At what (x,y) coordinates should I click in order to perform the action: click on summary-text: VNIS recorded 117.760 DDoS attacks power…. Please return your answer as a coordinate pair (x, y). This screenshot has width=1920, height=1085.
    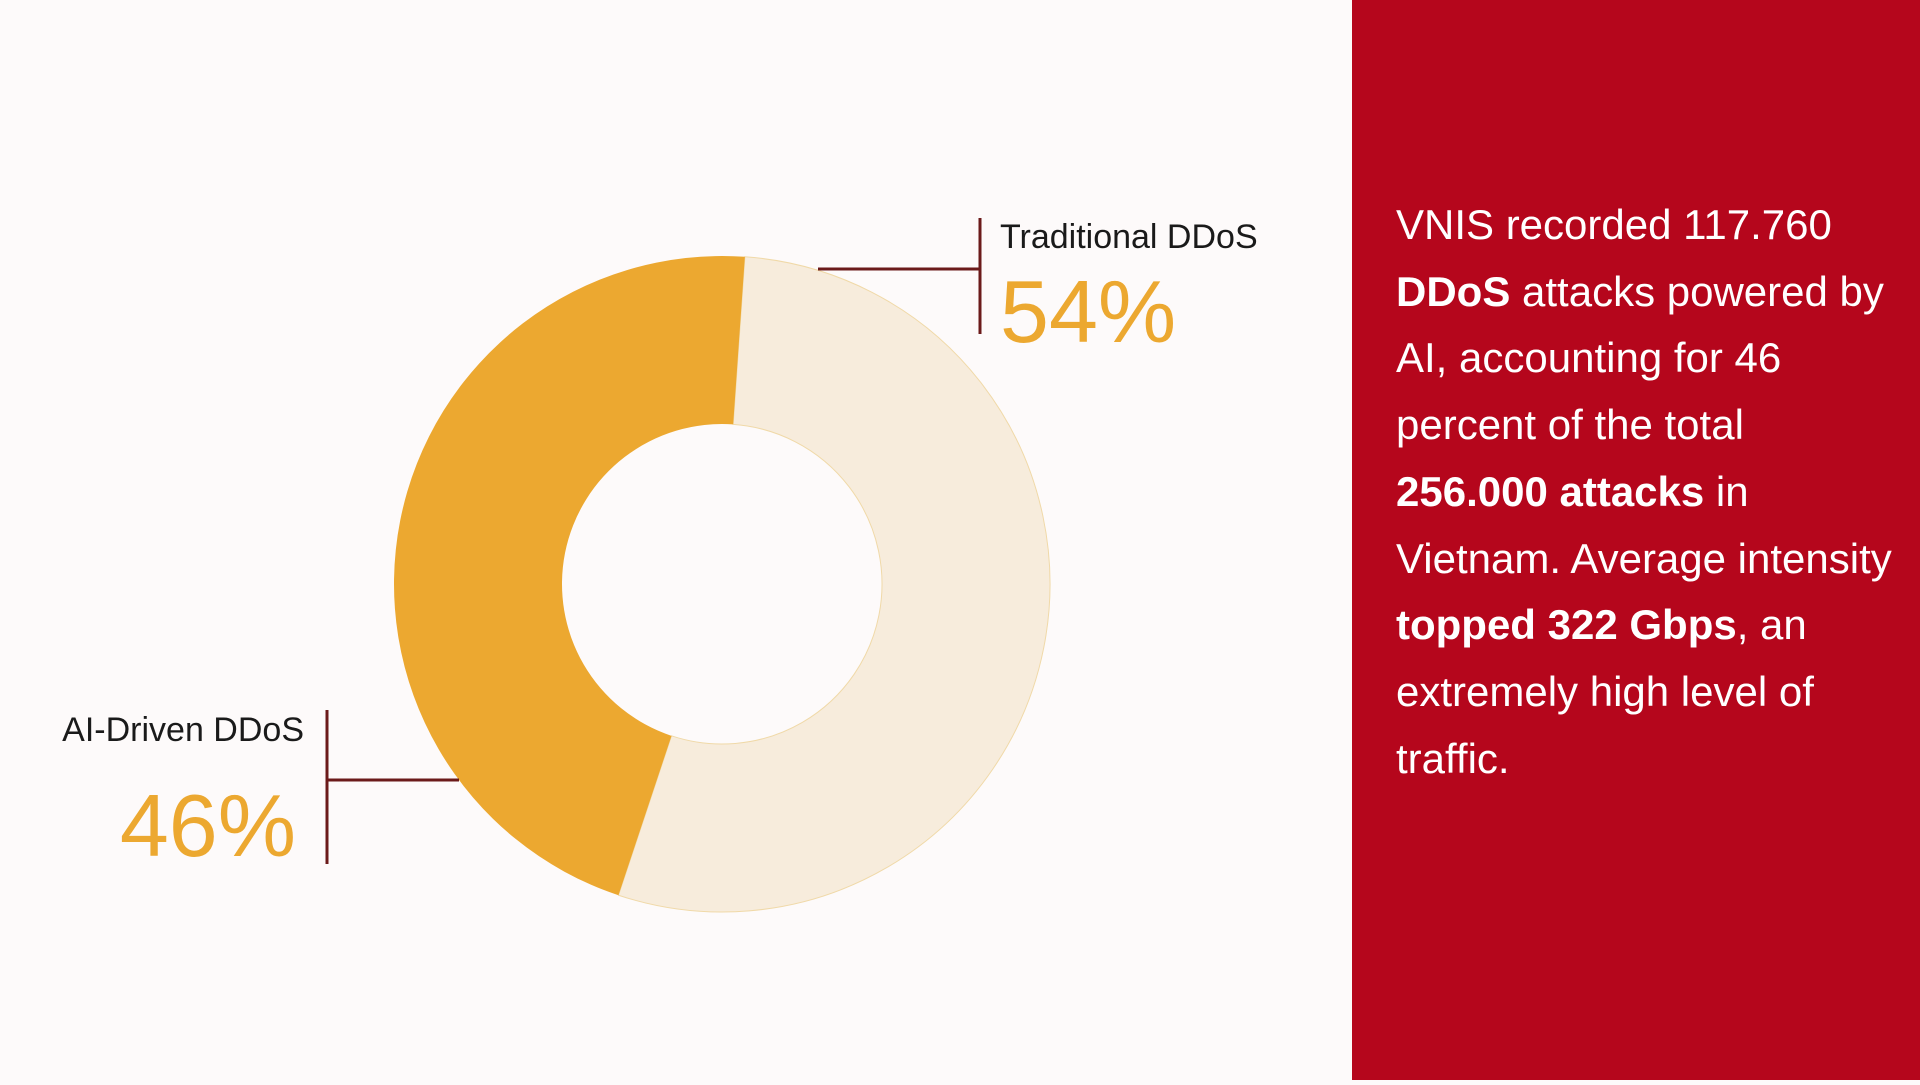
    Looking at the image, I should click on (1646, 492).